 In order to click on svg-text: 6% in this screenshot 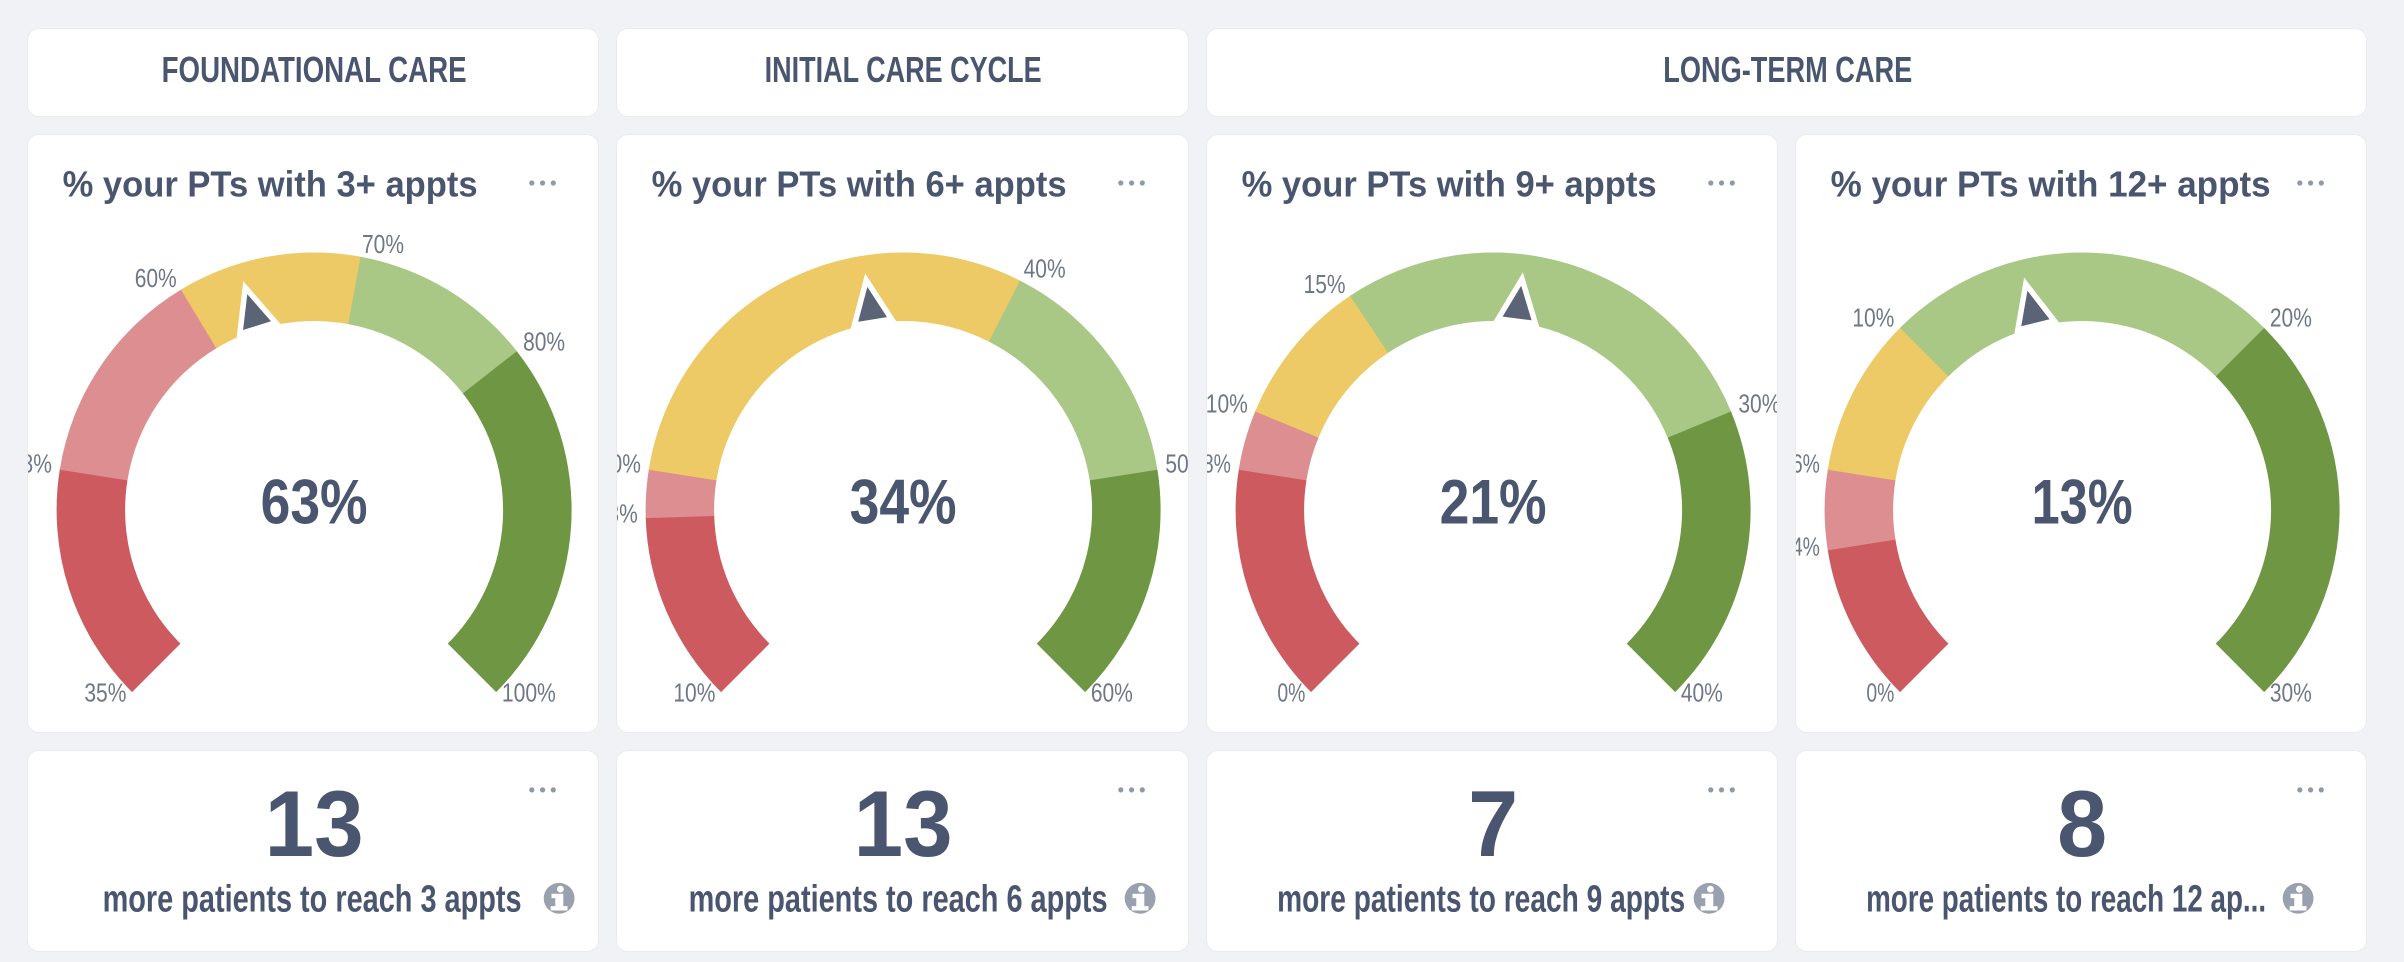, I will do `click(1808, 463)`.